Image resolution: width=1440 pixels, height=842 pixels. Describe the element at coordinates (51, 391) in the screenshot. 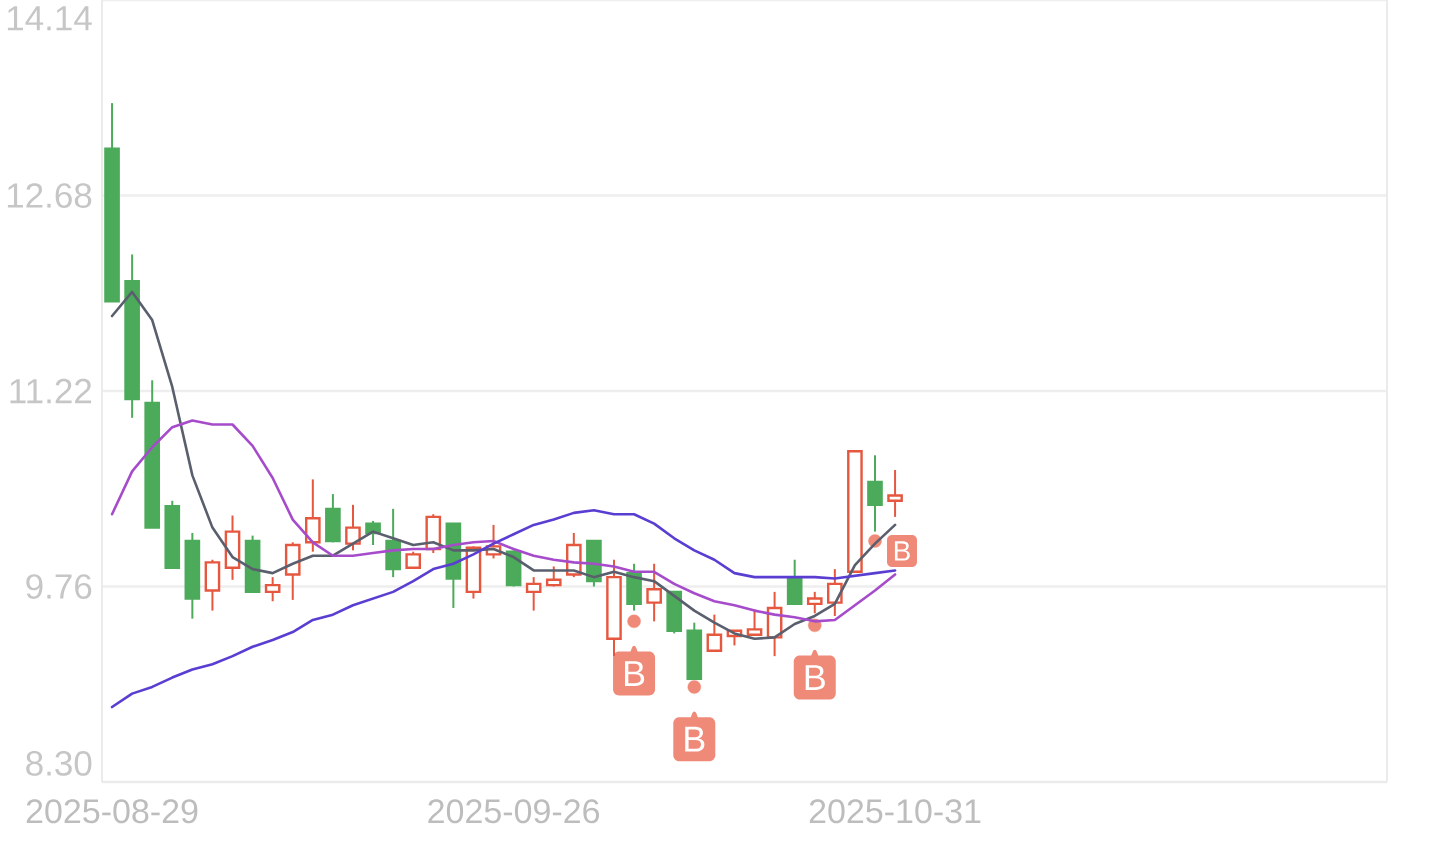

I see `y-tick-label: 11.22` at that location.